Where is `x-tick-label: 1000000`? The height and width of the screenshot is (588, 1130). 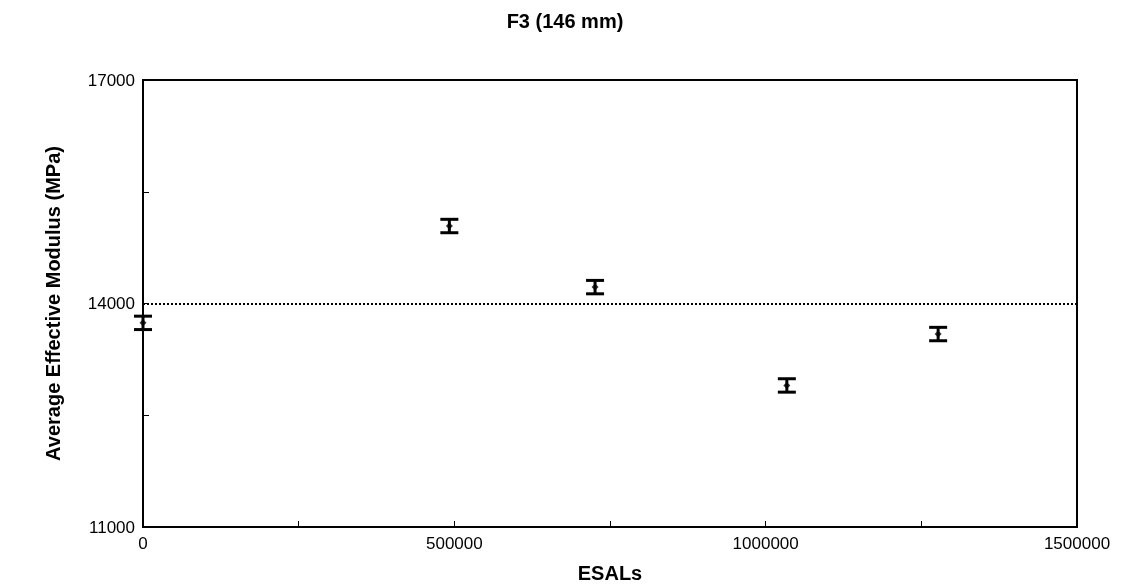 x-tick-label: 1000000 is located at coordinates (765, 543).